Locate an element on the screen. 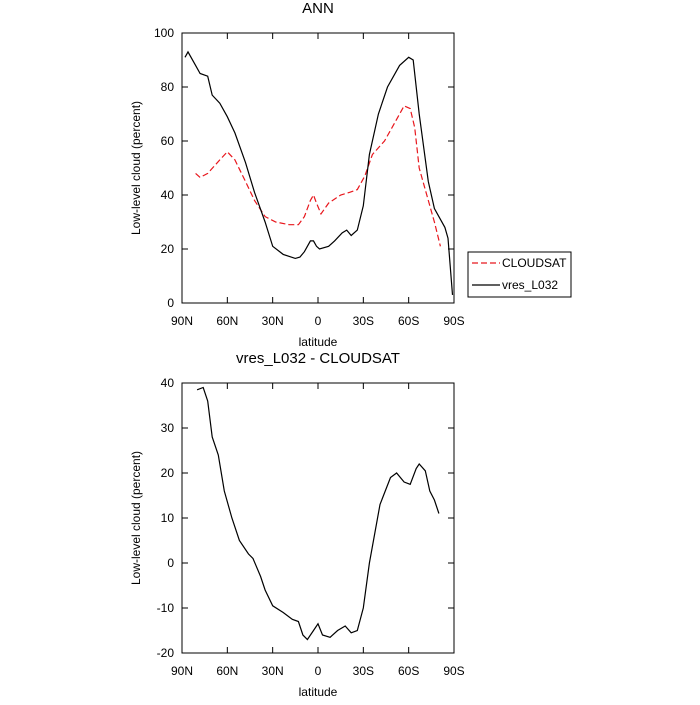  chart-title: ANN is located at coordinates (318, 8).